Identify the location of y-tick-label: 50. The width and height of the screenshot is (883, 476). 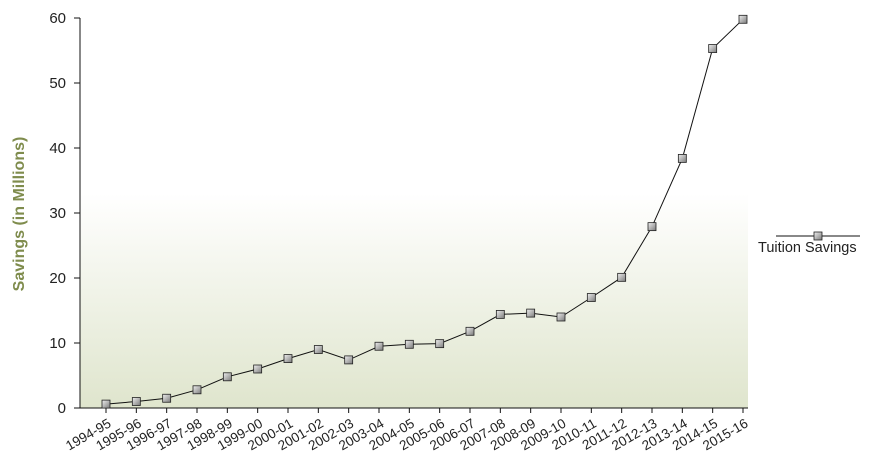
(57, 83).